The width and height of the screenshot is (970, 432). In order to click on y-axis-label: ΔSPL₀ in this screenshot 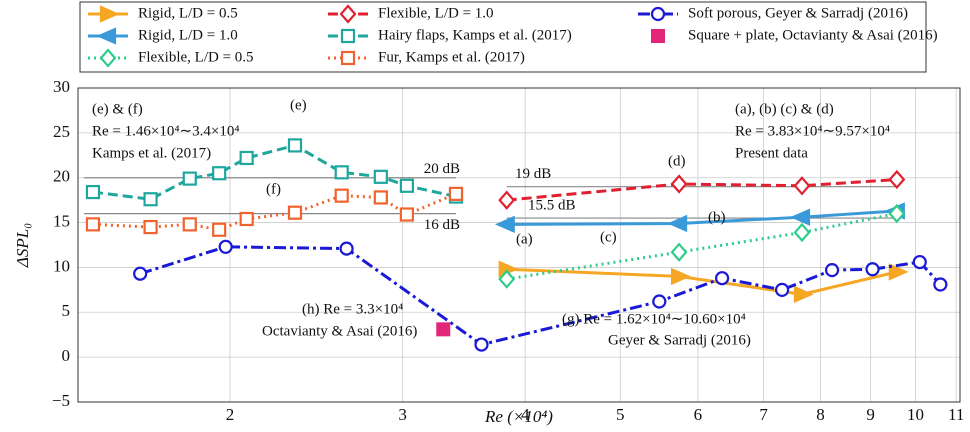, I will do `click(22, 245)`.